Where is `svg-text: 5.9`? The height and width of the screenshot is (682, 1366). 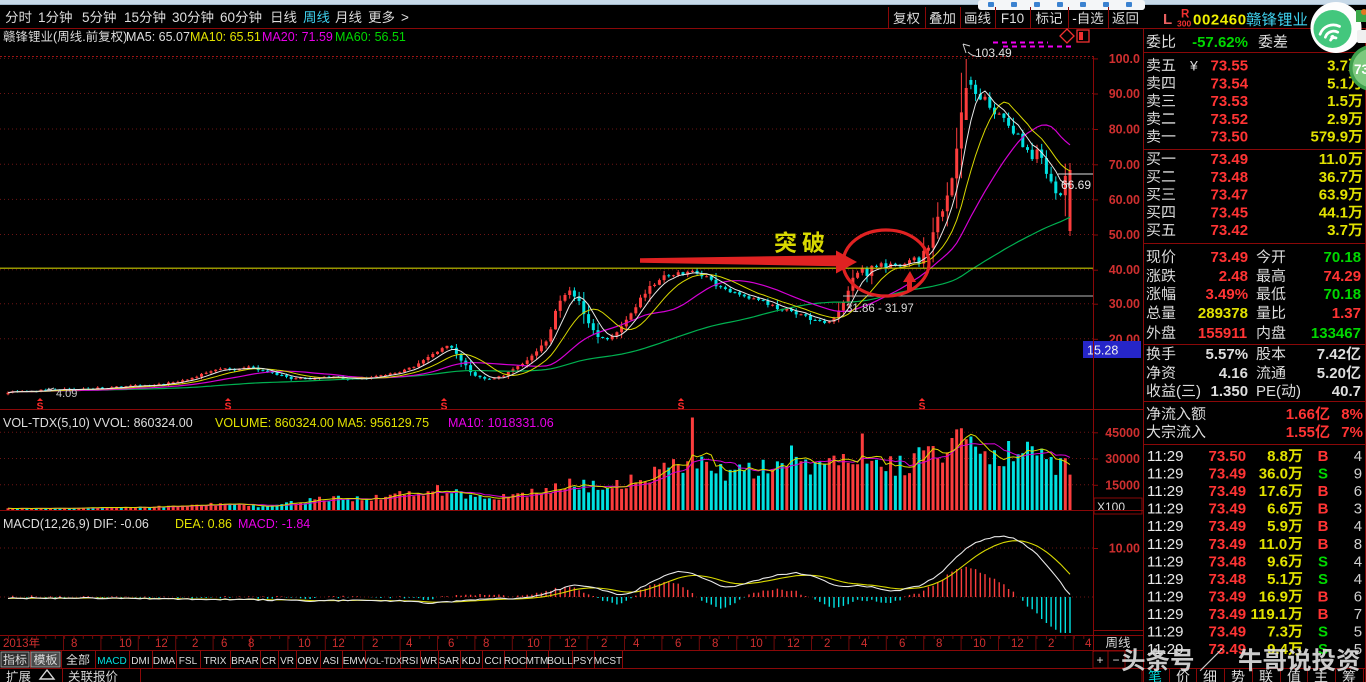
svg-text: 5.9 is located at coordinates (1277, 526).